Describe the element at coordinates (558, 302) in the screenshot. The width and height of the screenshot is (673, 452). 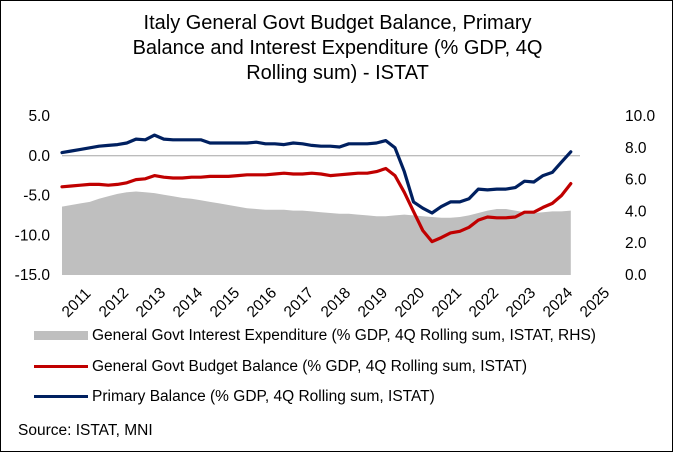
I see `x-tick-label: 2024` at that location.